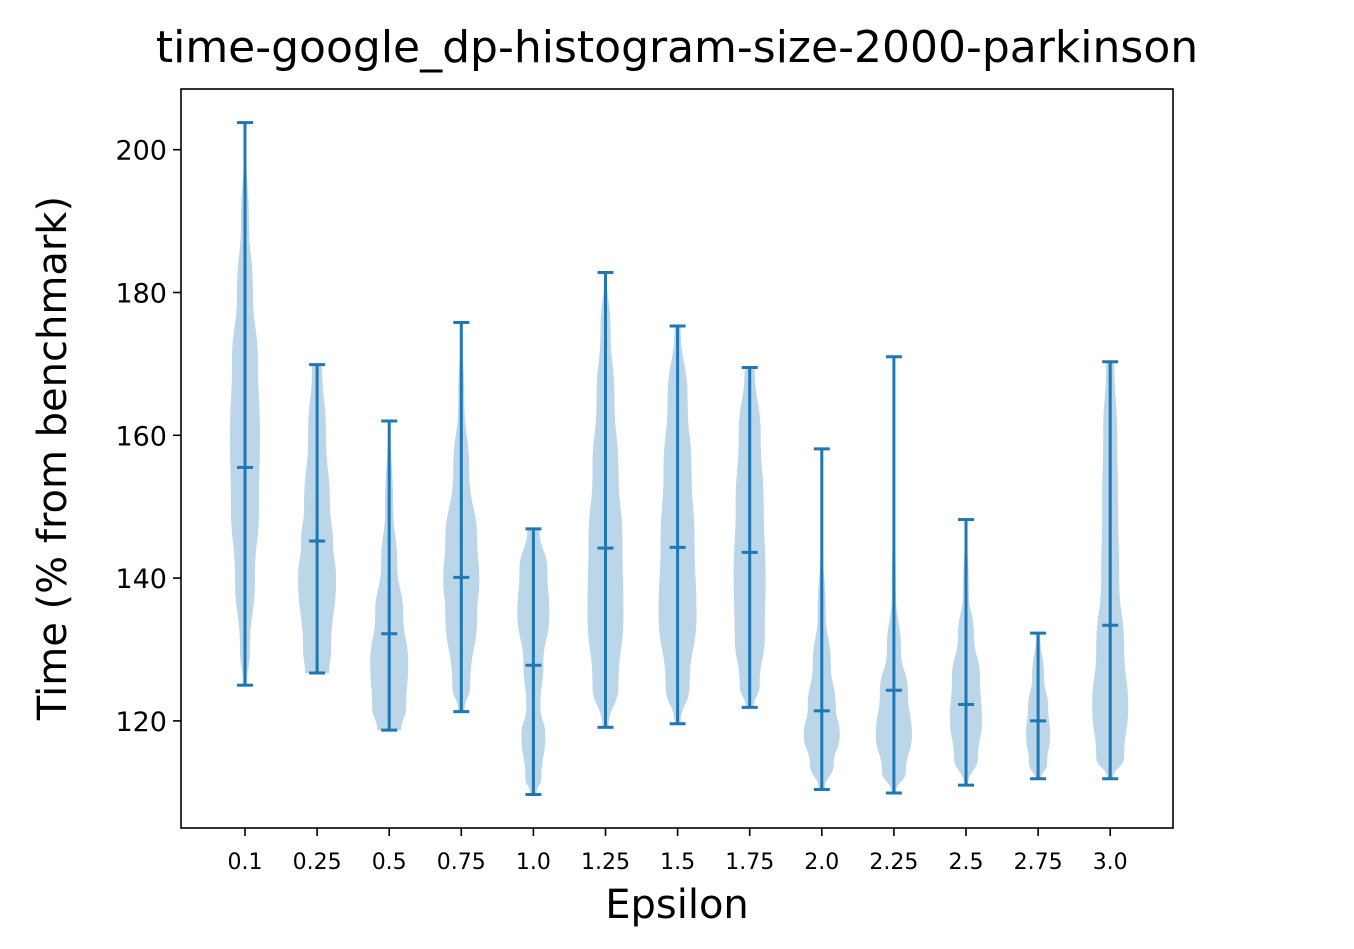 This screenshot has width=1354, height=949. I want to click on x-tick-label: 1.0, so click(533, 862).